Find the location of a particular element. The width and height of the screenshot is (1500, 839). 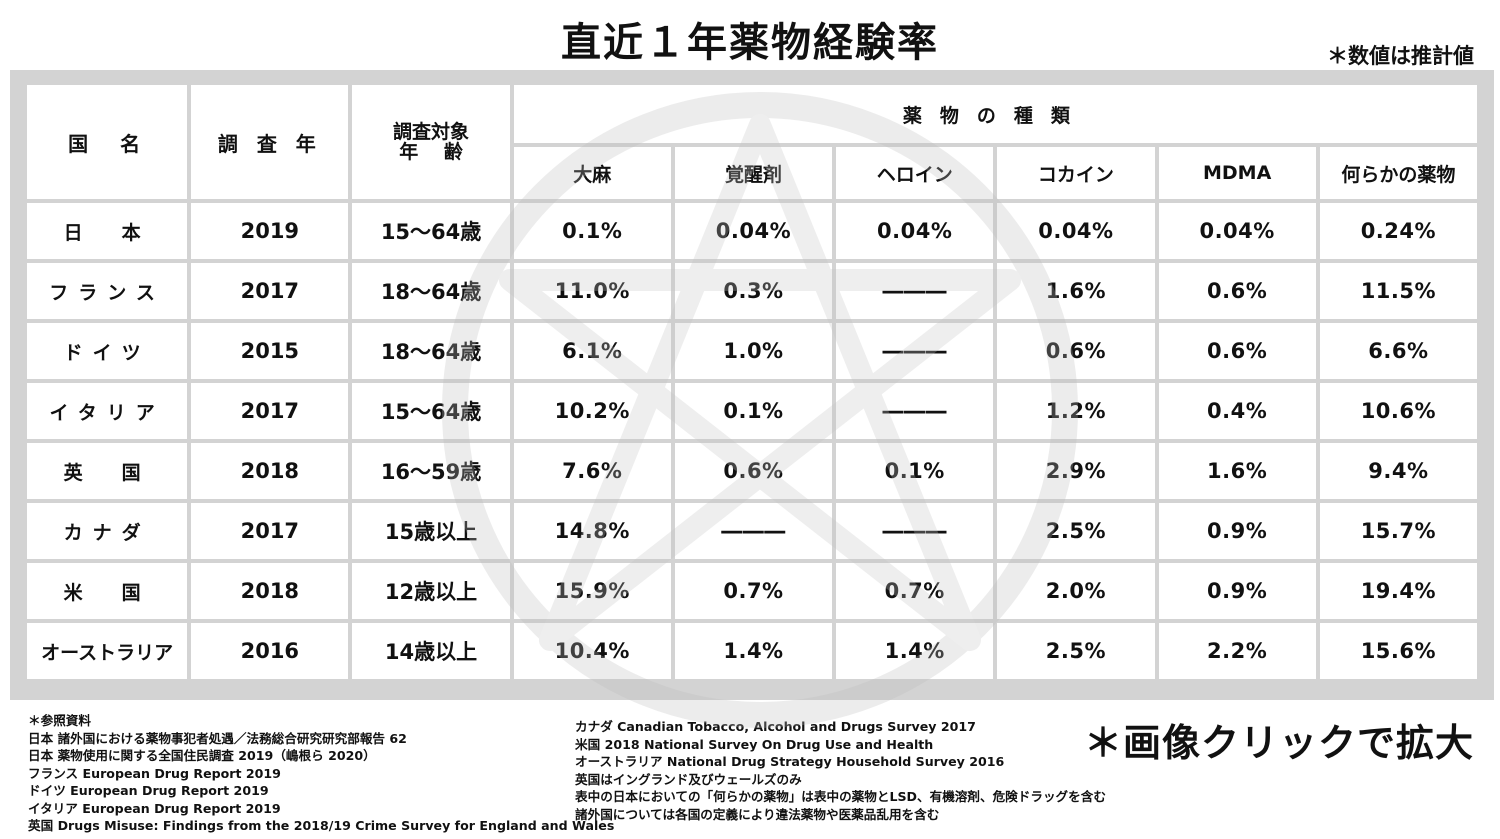

country-cell: イタリア is located at coordinates (107, 411).